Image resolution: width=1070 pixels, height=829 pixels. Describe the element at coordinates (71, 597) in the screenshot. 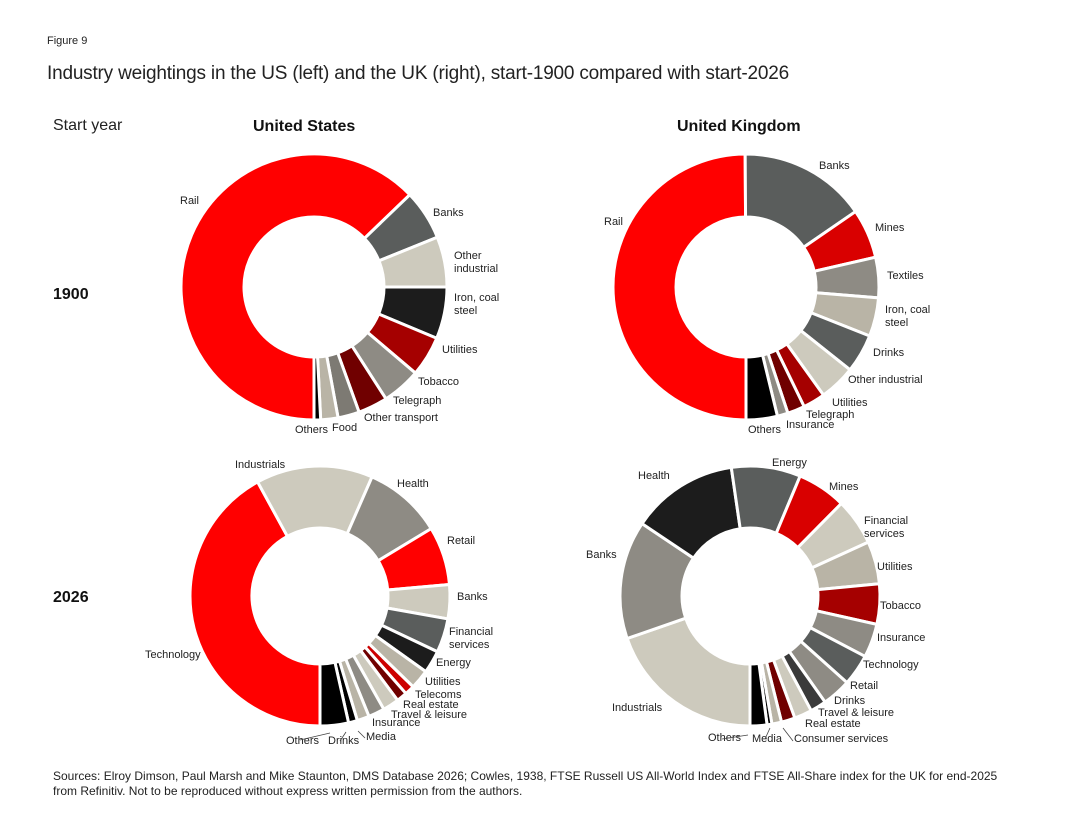

I see `row-label-2026: 2026` at that location.